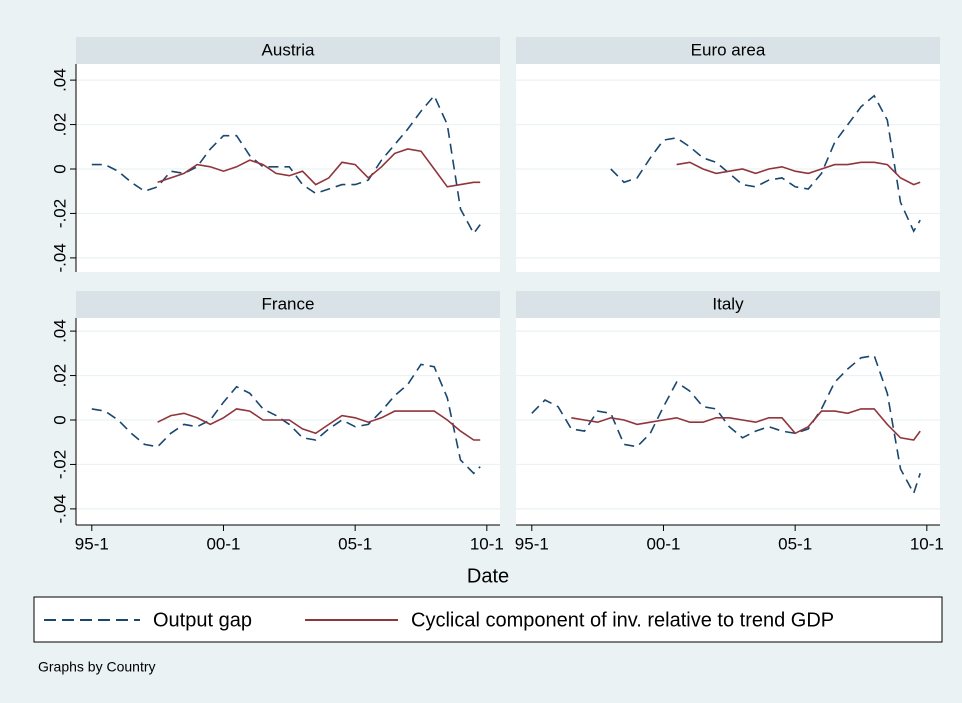  What do you see at coordinates (97, 667) in the screenshot?
I see `note: Graphs by Country` at bounding box center [97, 667].